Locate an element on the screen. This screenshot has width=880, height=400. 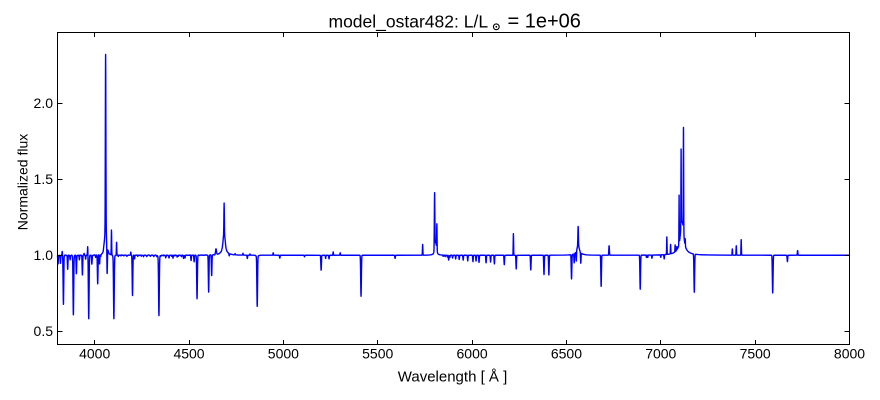
svg-text: = 1e+06 is located at coordinates (544, 22).